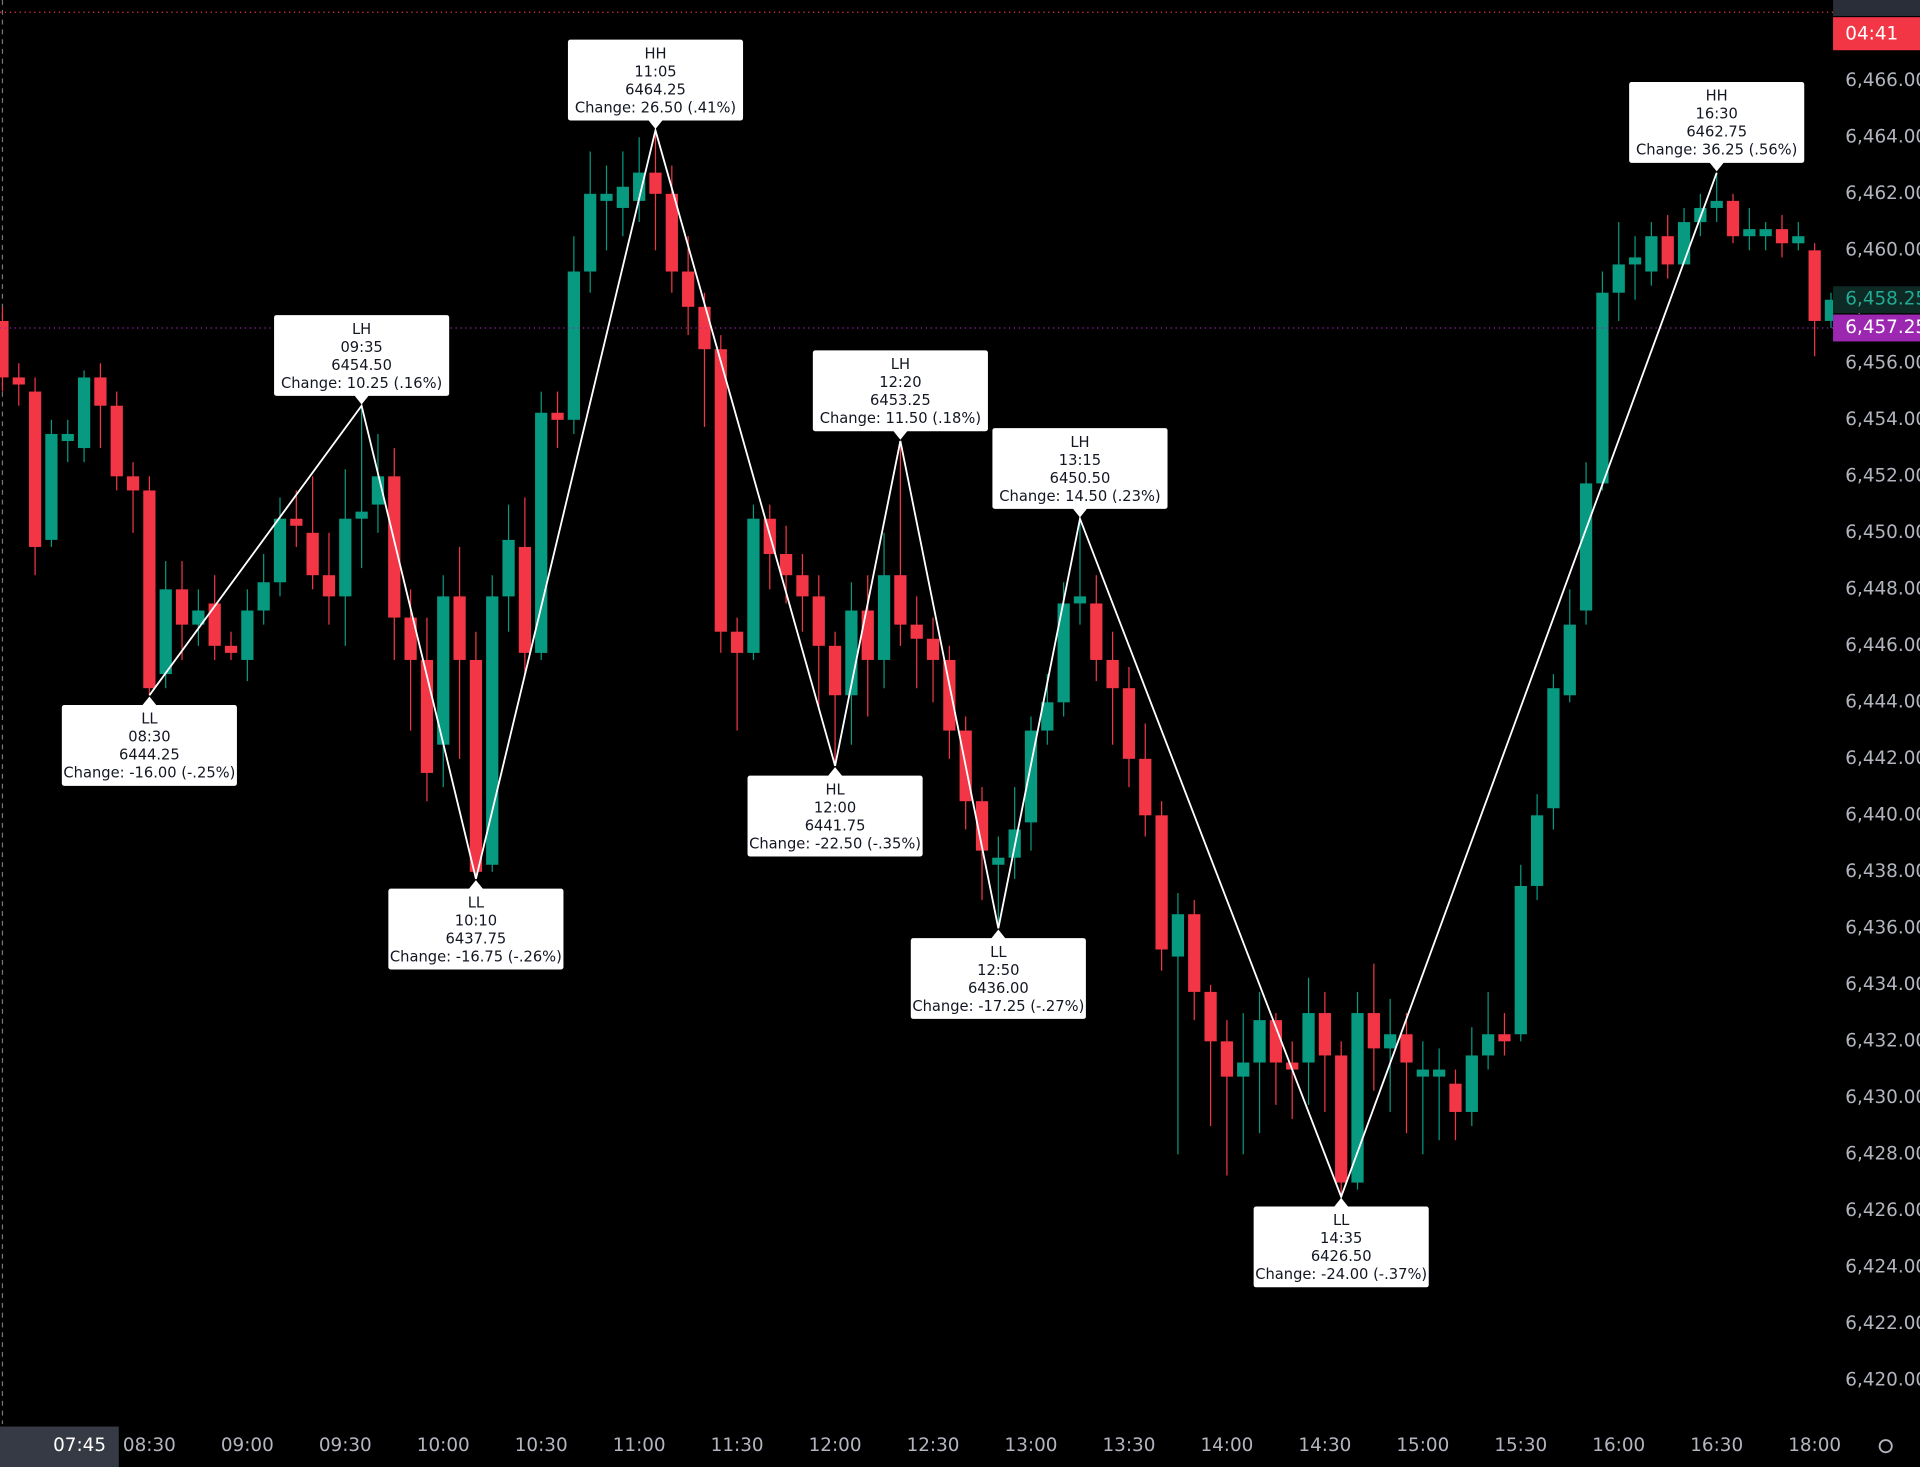  I want to click on x-tick-label: 10:30, so click(541, 1445).